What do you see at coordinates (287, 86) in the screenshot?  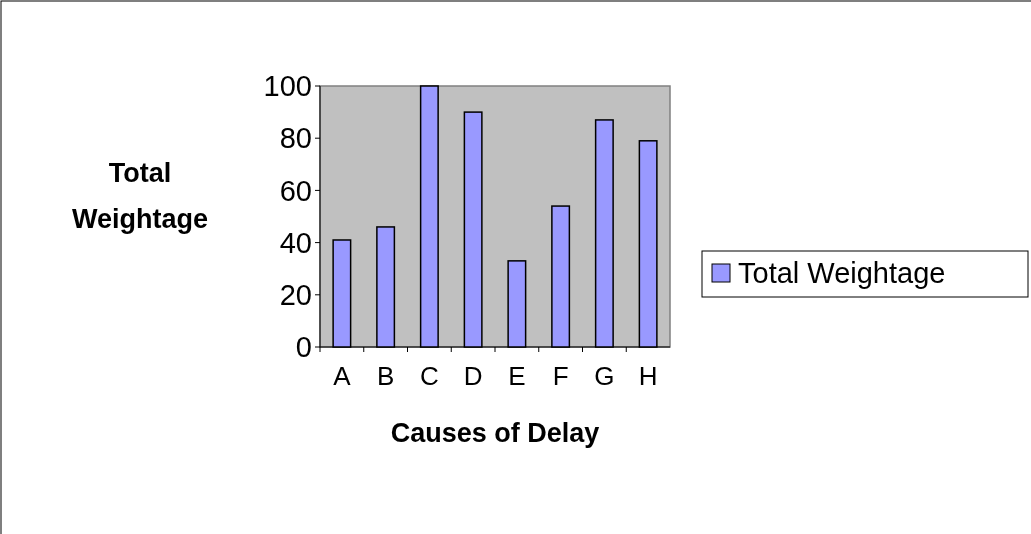 I see `y-tick-label: 100` at bounding box center [287, 86].